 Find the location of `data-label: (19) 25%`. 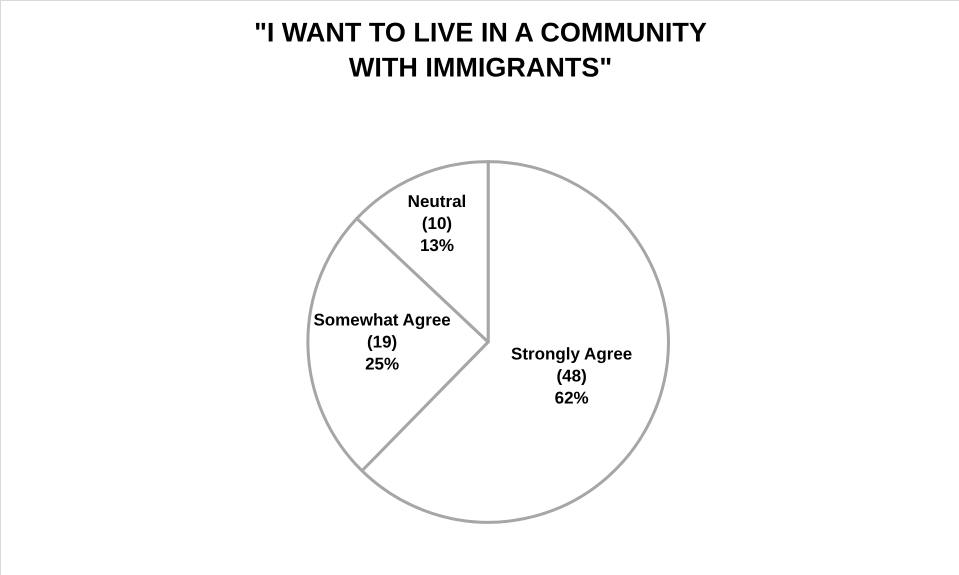

data-label: (19) 25% is located at coordinates (382, 353).